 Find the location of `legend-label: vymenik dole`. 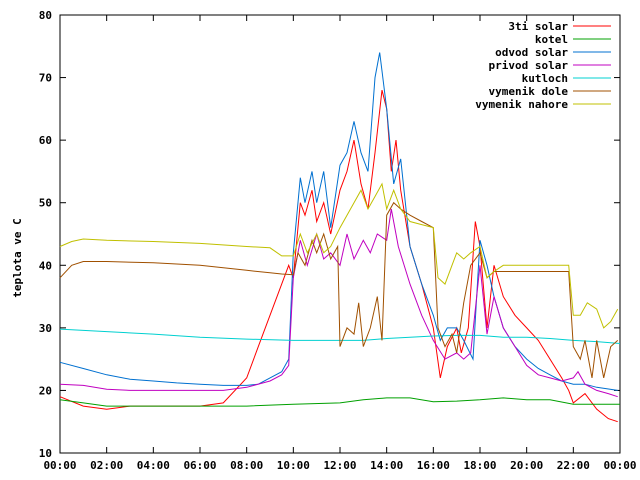

legend-label: vymenik dole is located at coordinates (529, 91).